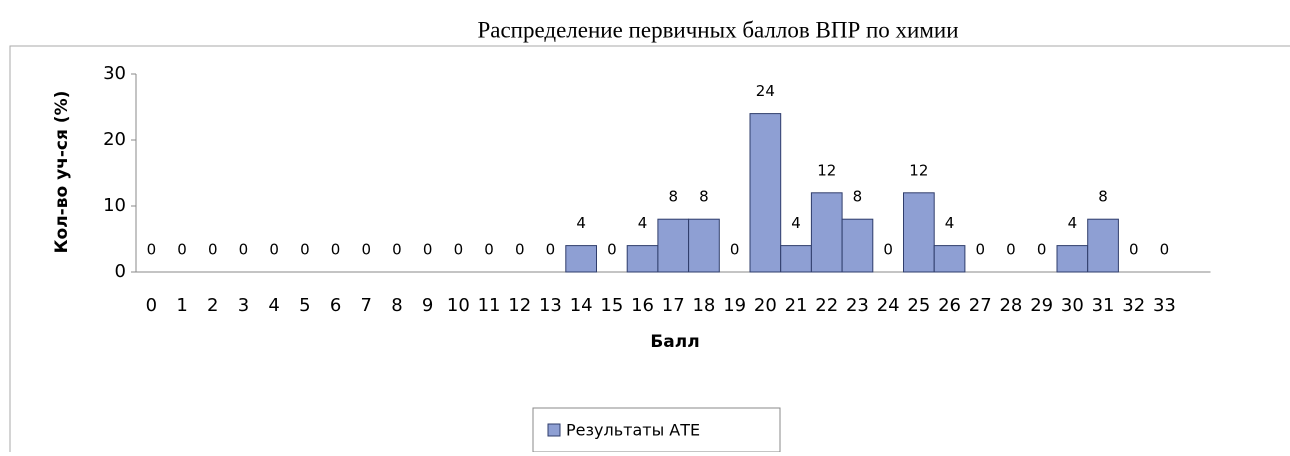 This screenshot has width=1290, height=456. Describe the element at coordinates (151, 305) in the screenshot. I see `x-tick-label: 0` at that location.